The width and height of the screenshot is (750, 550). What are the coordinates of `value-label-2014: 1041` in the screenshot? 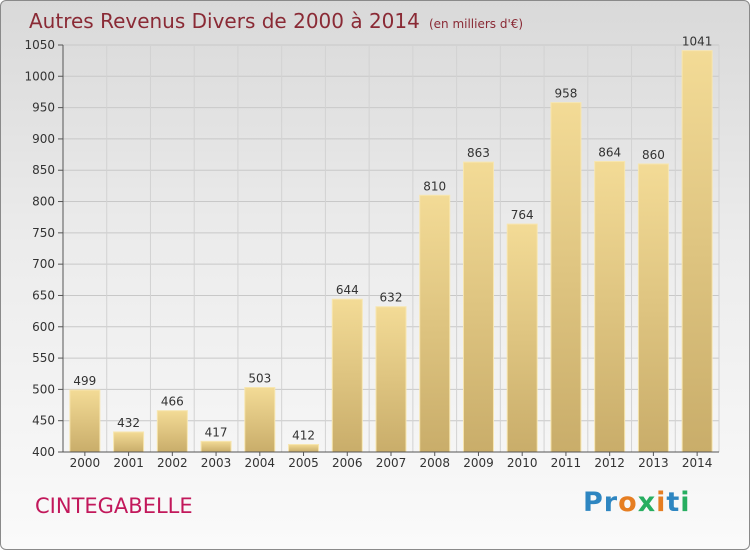 It's located at (697, 42).